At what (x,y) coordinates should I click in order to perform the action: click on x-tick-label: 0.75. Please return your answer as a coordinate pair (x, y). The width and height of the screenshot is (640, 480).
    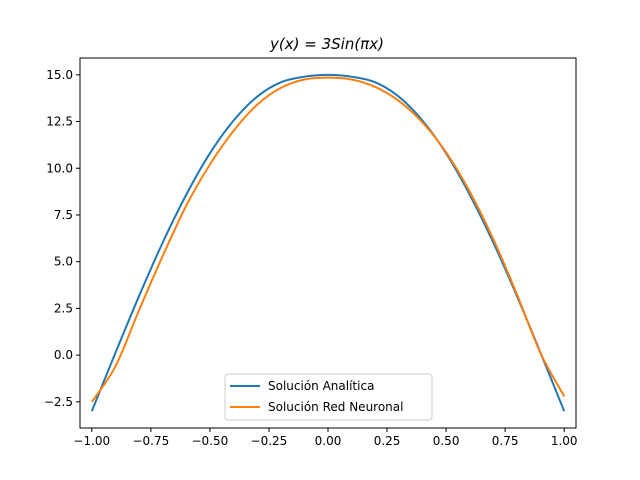
    Looking at the image, I should click on (505, 441).